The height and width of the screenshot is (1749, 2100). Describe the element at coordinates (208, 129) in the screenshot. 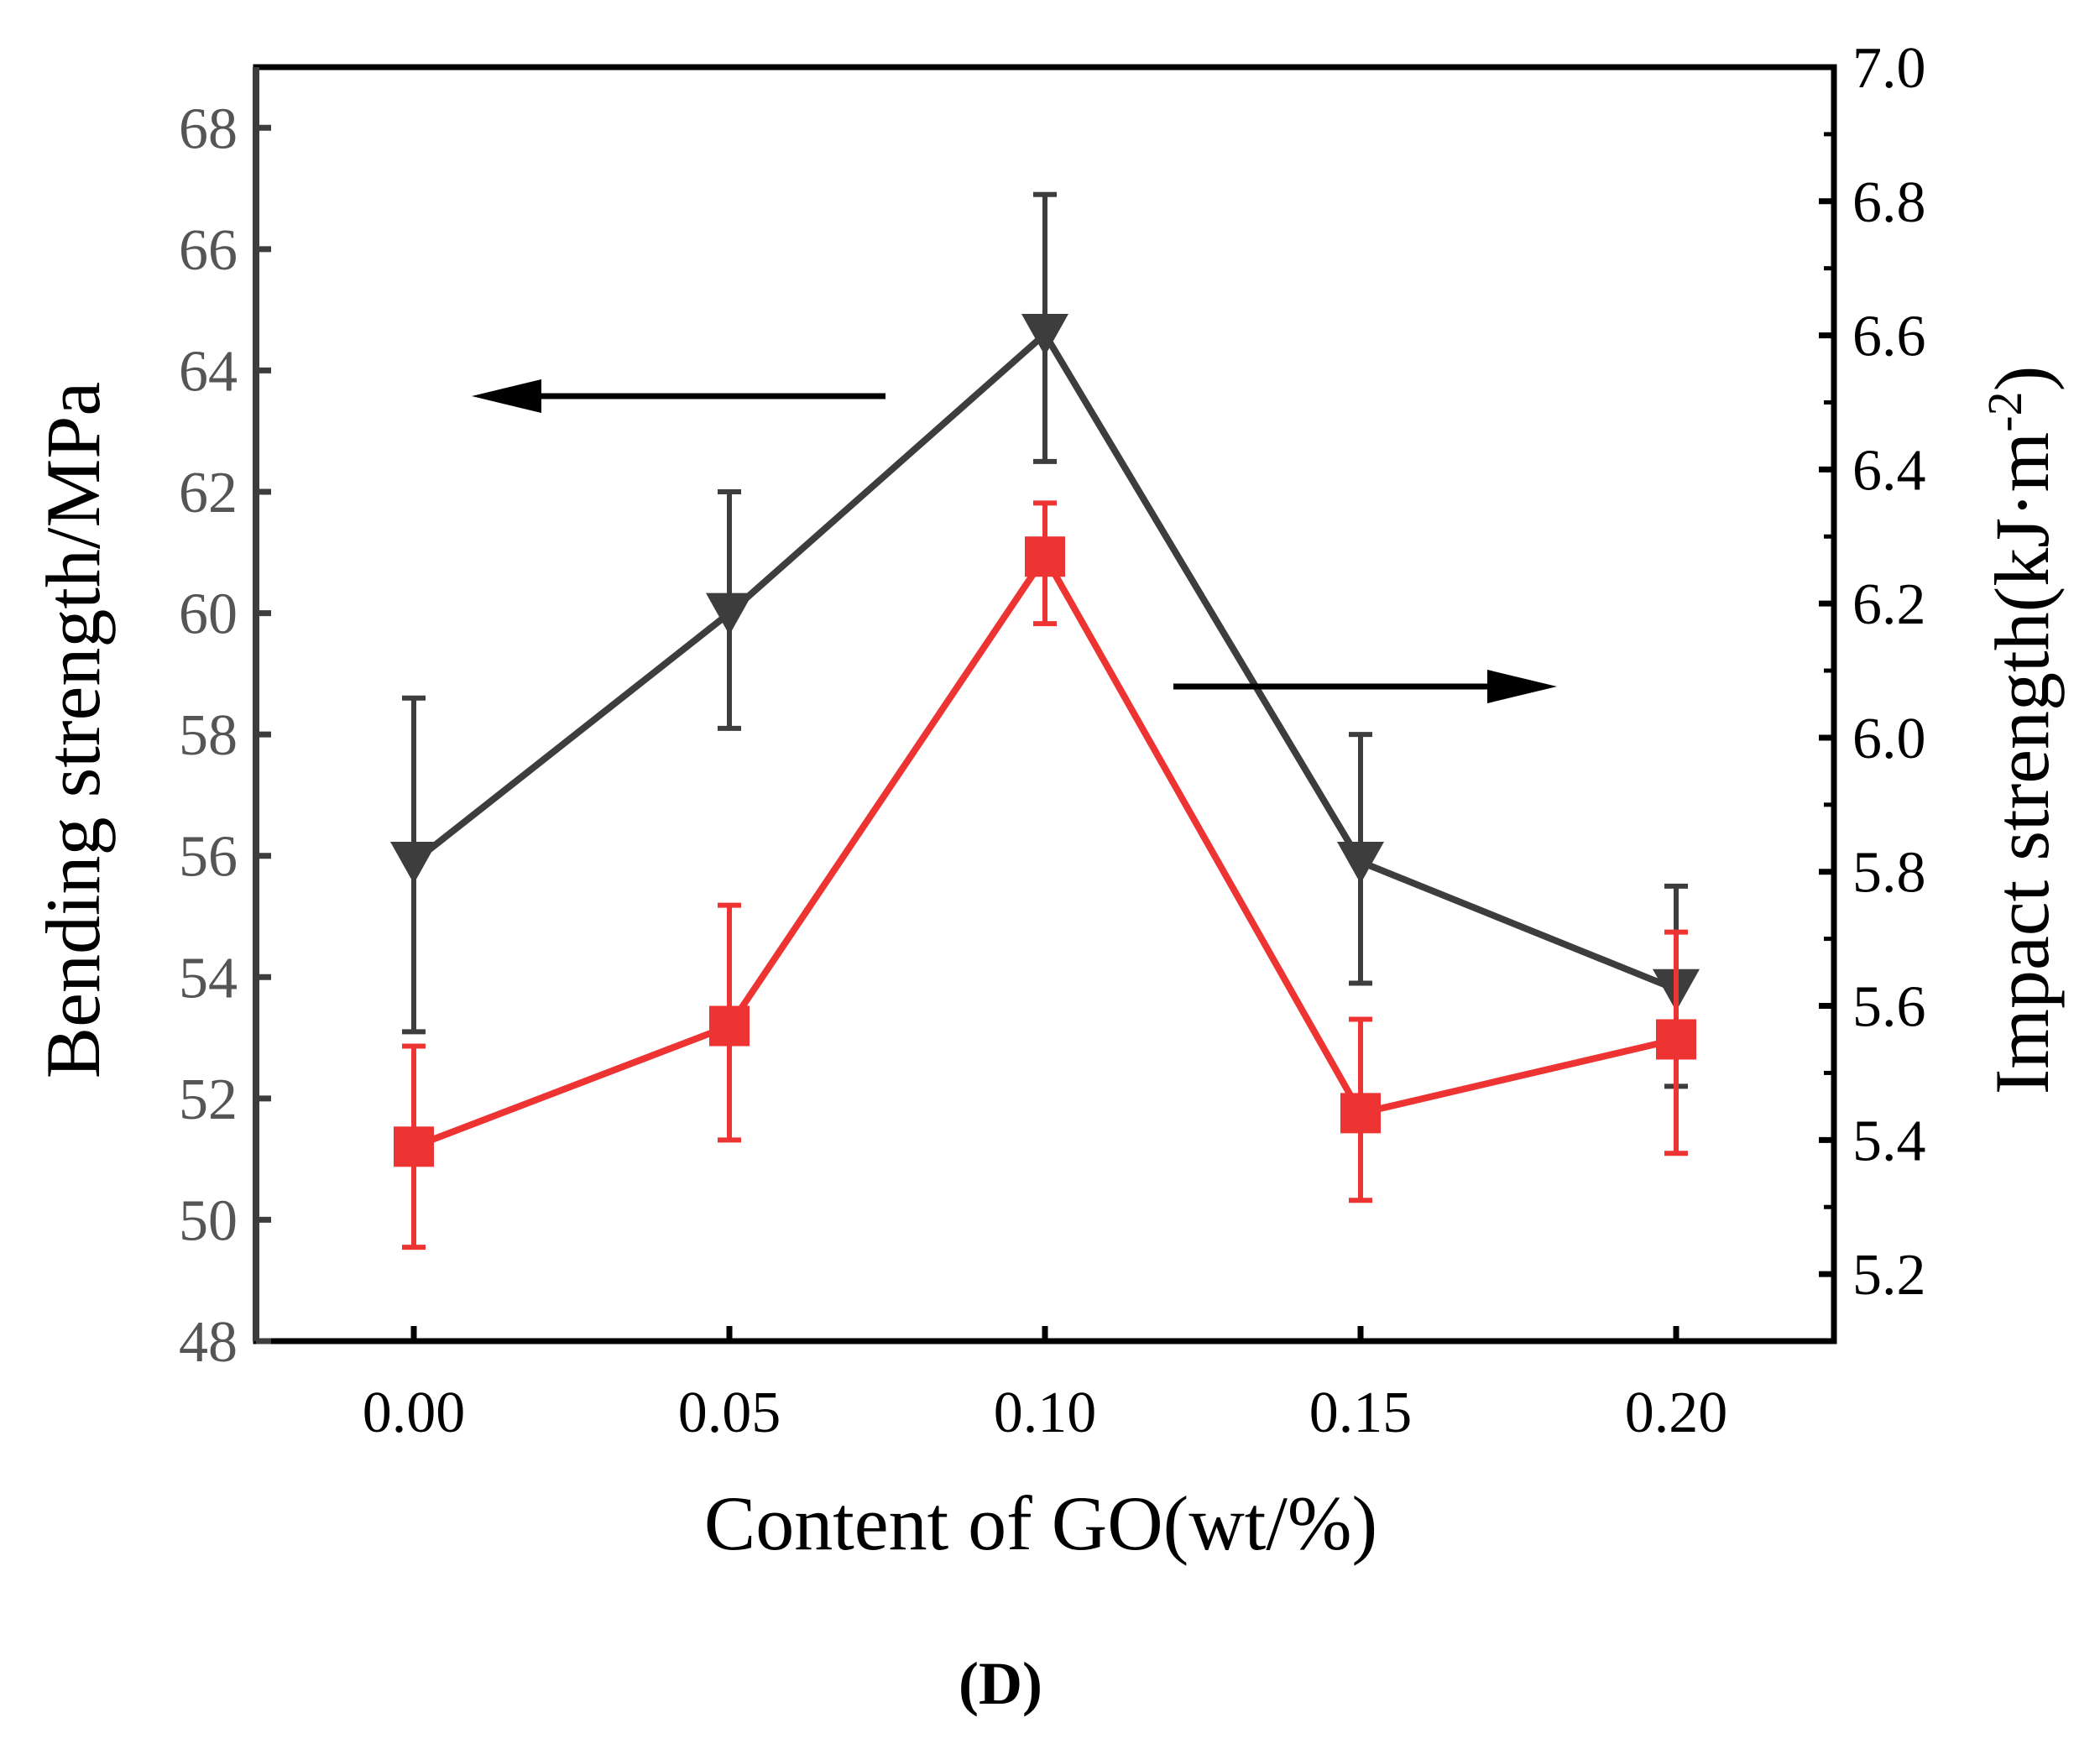

I see `left-tick-label: 68` at that location.